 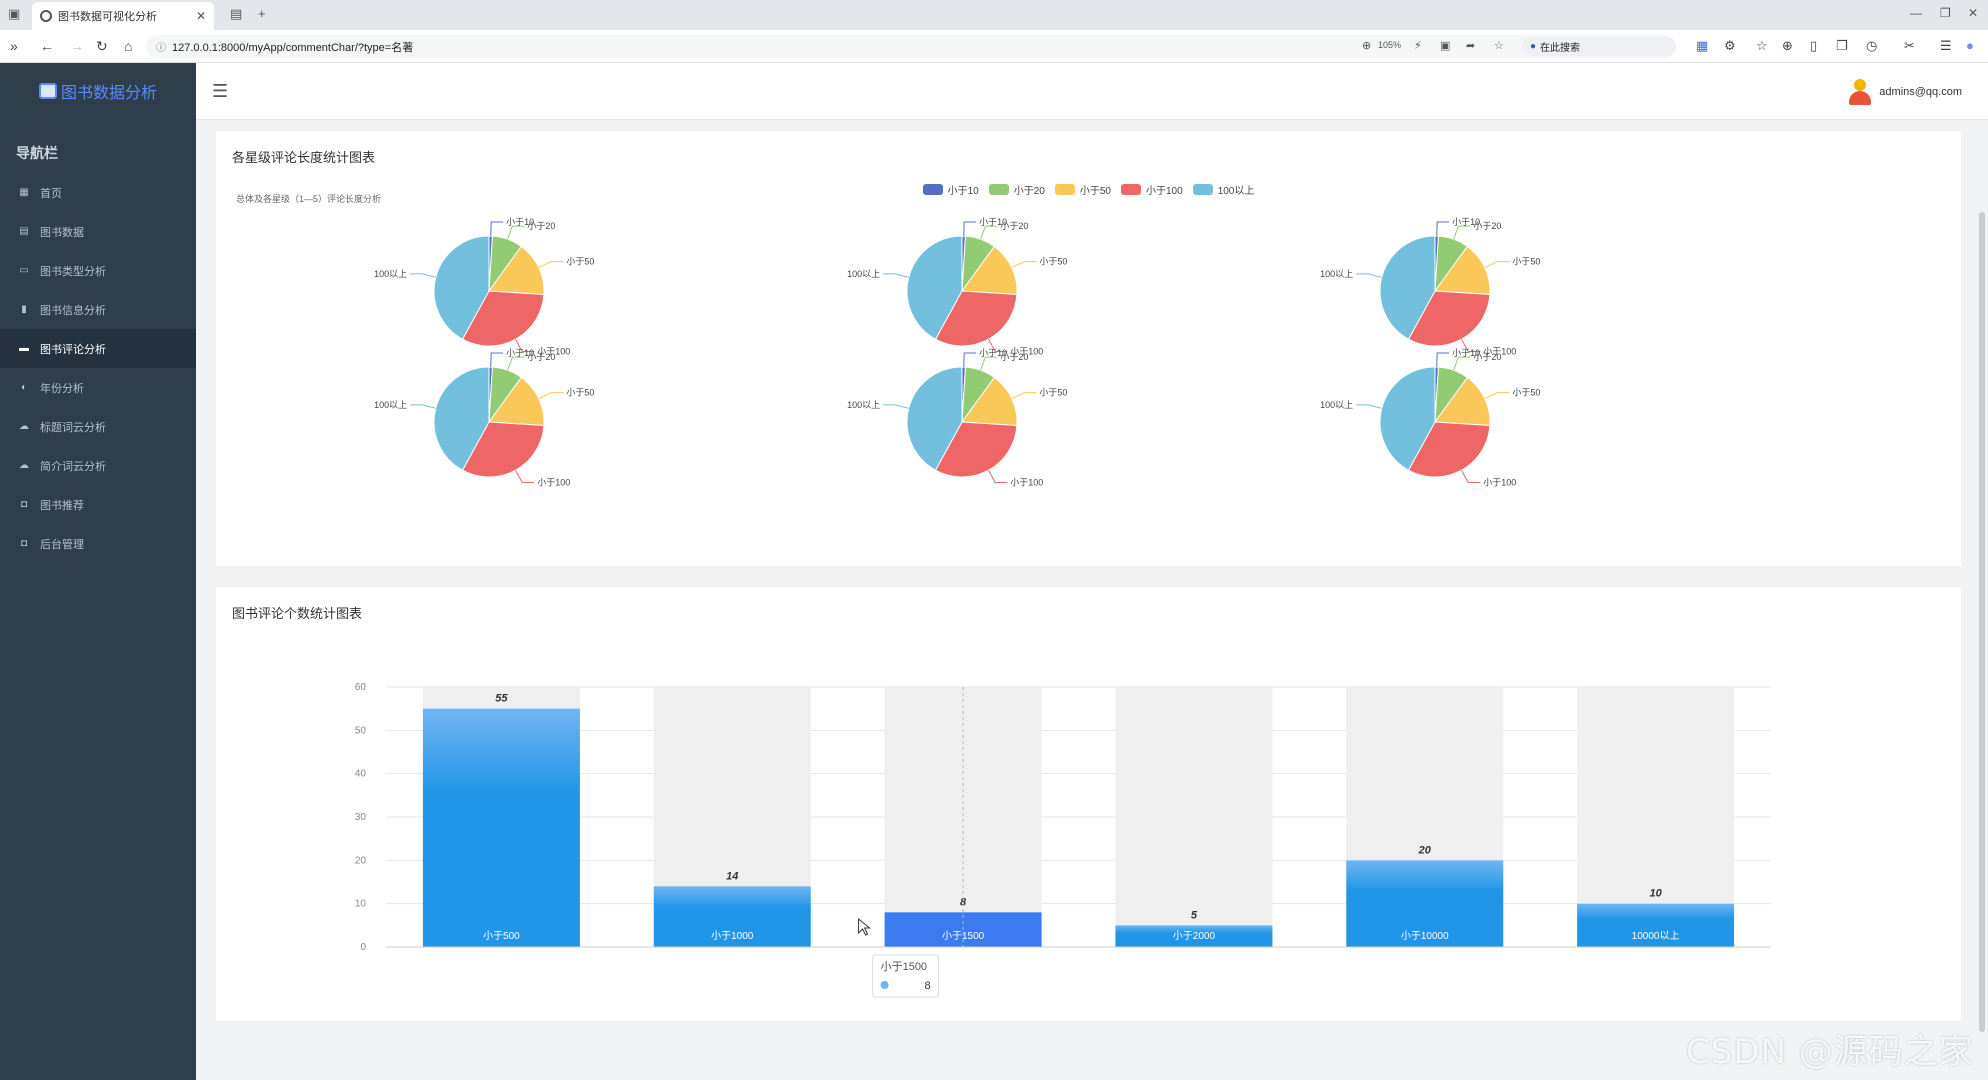 I want to click on page-scrollbar, so click(x=1982, y=600).